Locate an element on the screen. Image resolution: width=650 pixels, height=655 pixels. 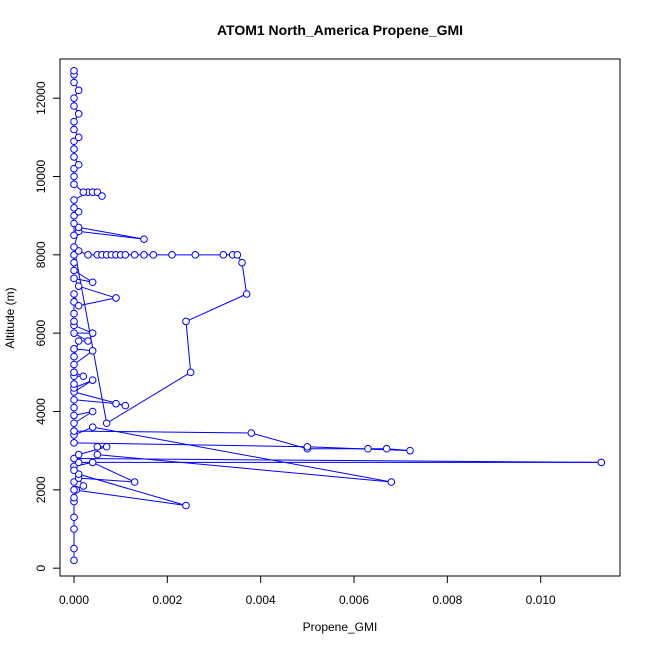
x-axis-label: Propene_GMI is located at coordinates (340, 627).